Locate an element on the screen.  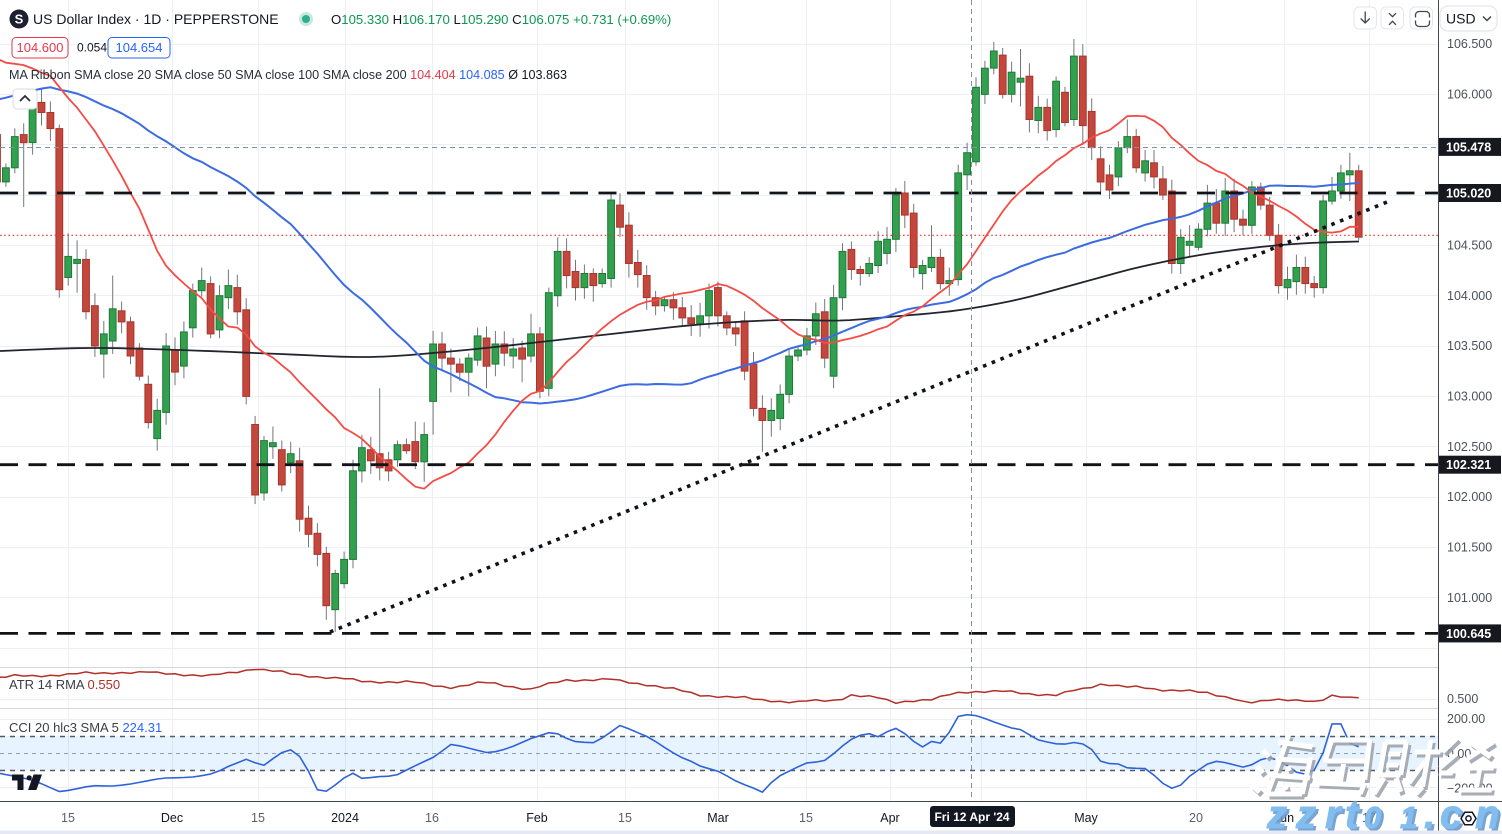
svg-text: 2024 is located at coordinates (345, 818).